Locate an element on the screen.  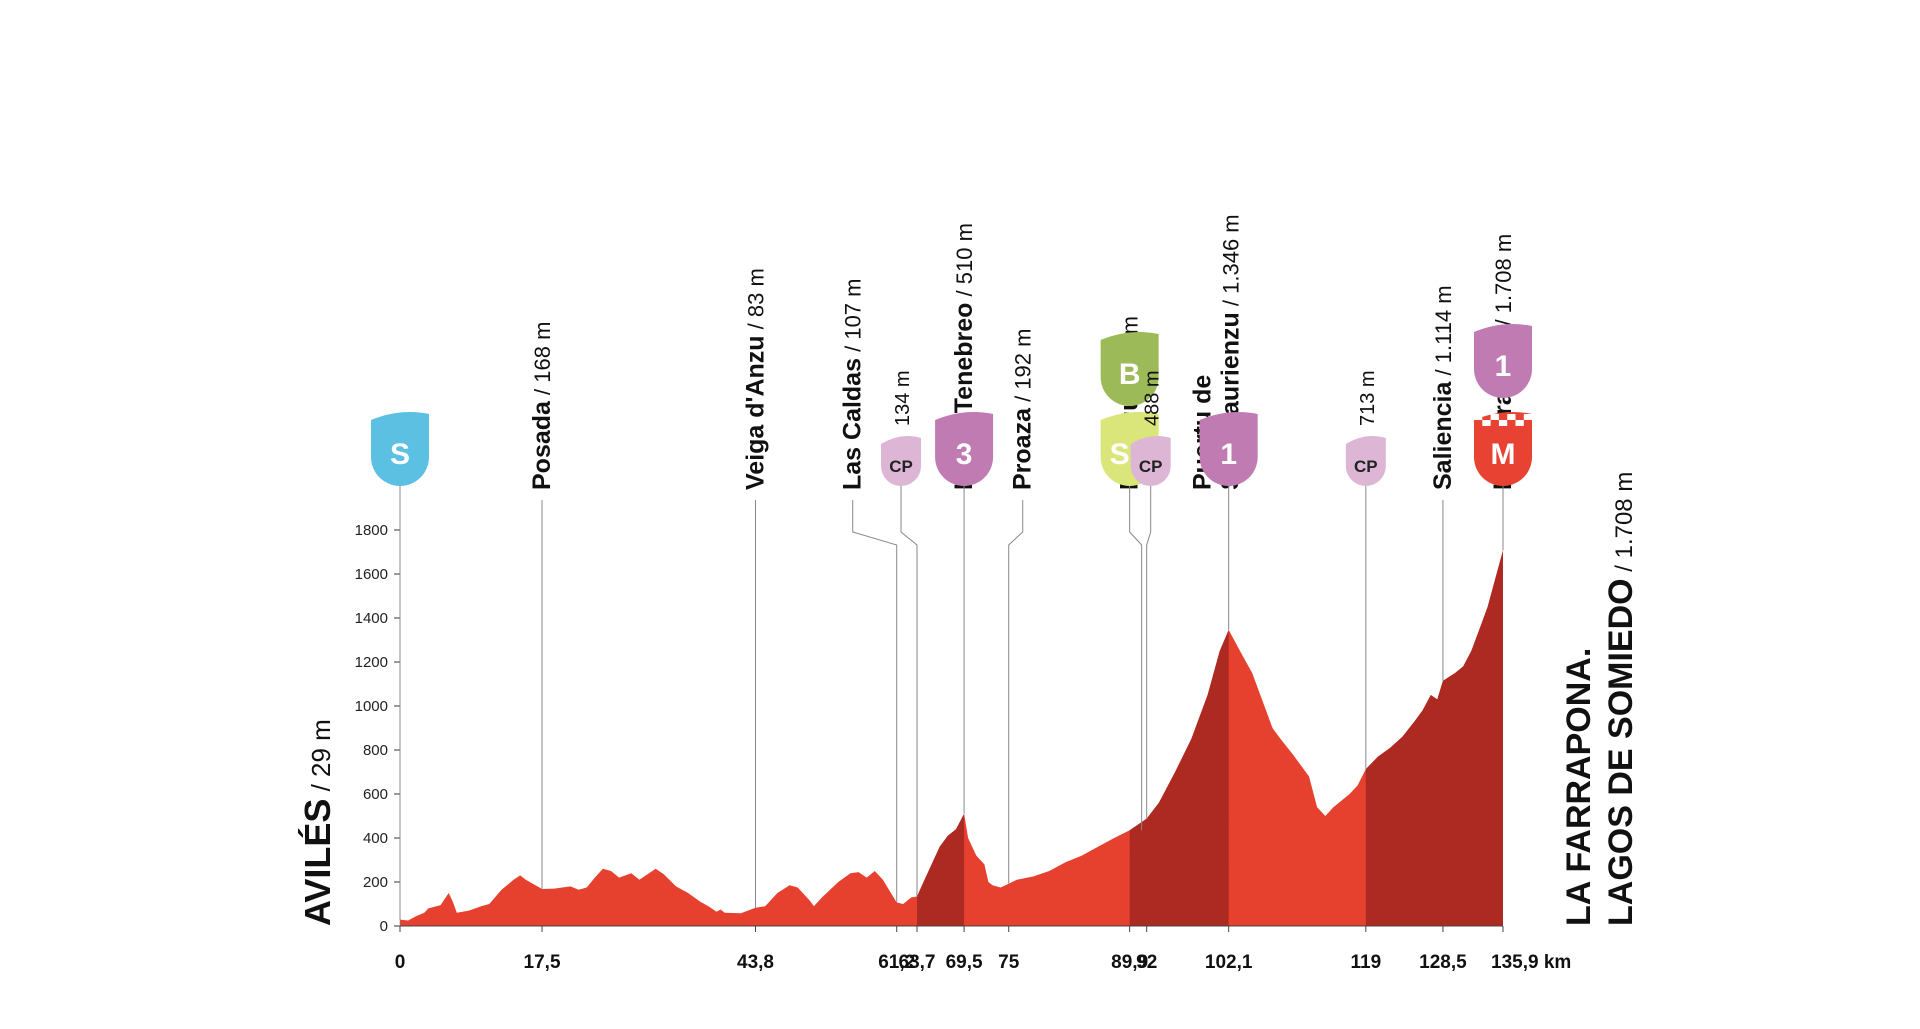
start-town-label: AVILÉS / 29 m is located at coordinates (317, 822).